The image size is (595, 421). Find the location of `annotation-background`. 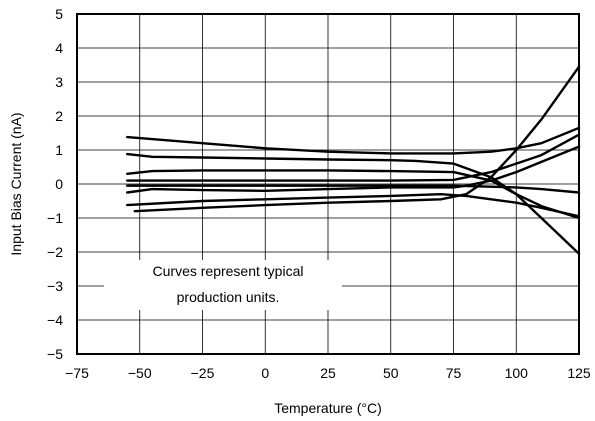

annotation-background is located at coordinates (223, 285).